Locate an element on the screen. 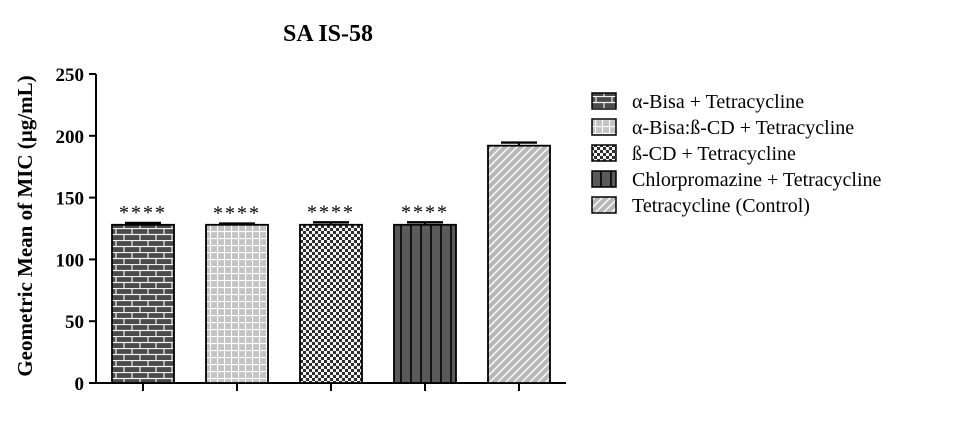  y-axis-label: Geometric Mean of MIC (µg/mL) is located at coordinates (25, 225).